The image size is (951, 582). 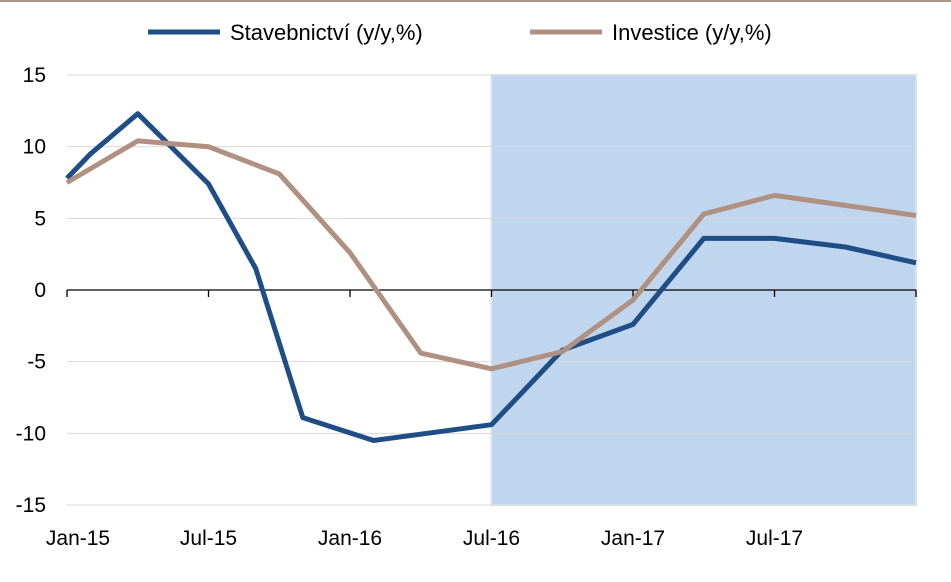 I want to click on x-tick-label: Jan-17, so click(x=633, y=538).